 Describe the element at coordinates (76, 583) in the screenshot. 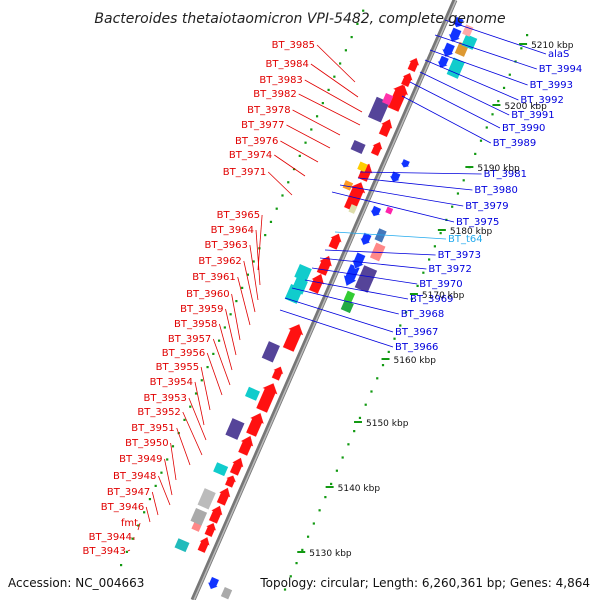

I see `accession-text: Accession: NC_004663` at that location.